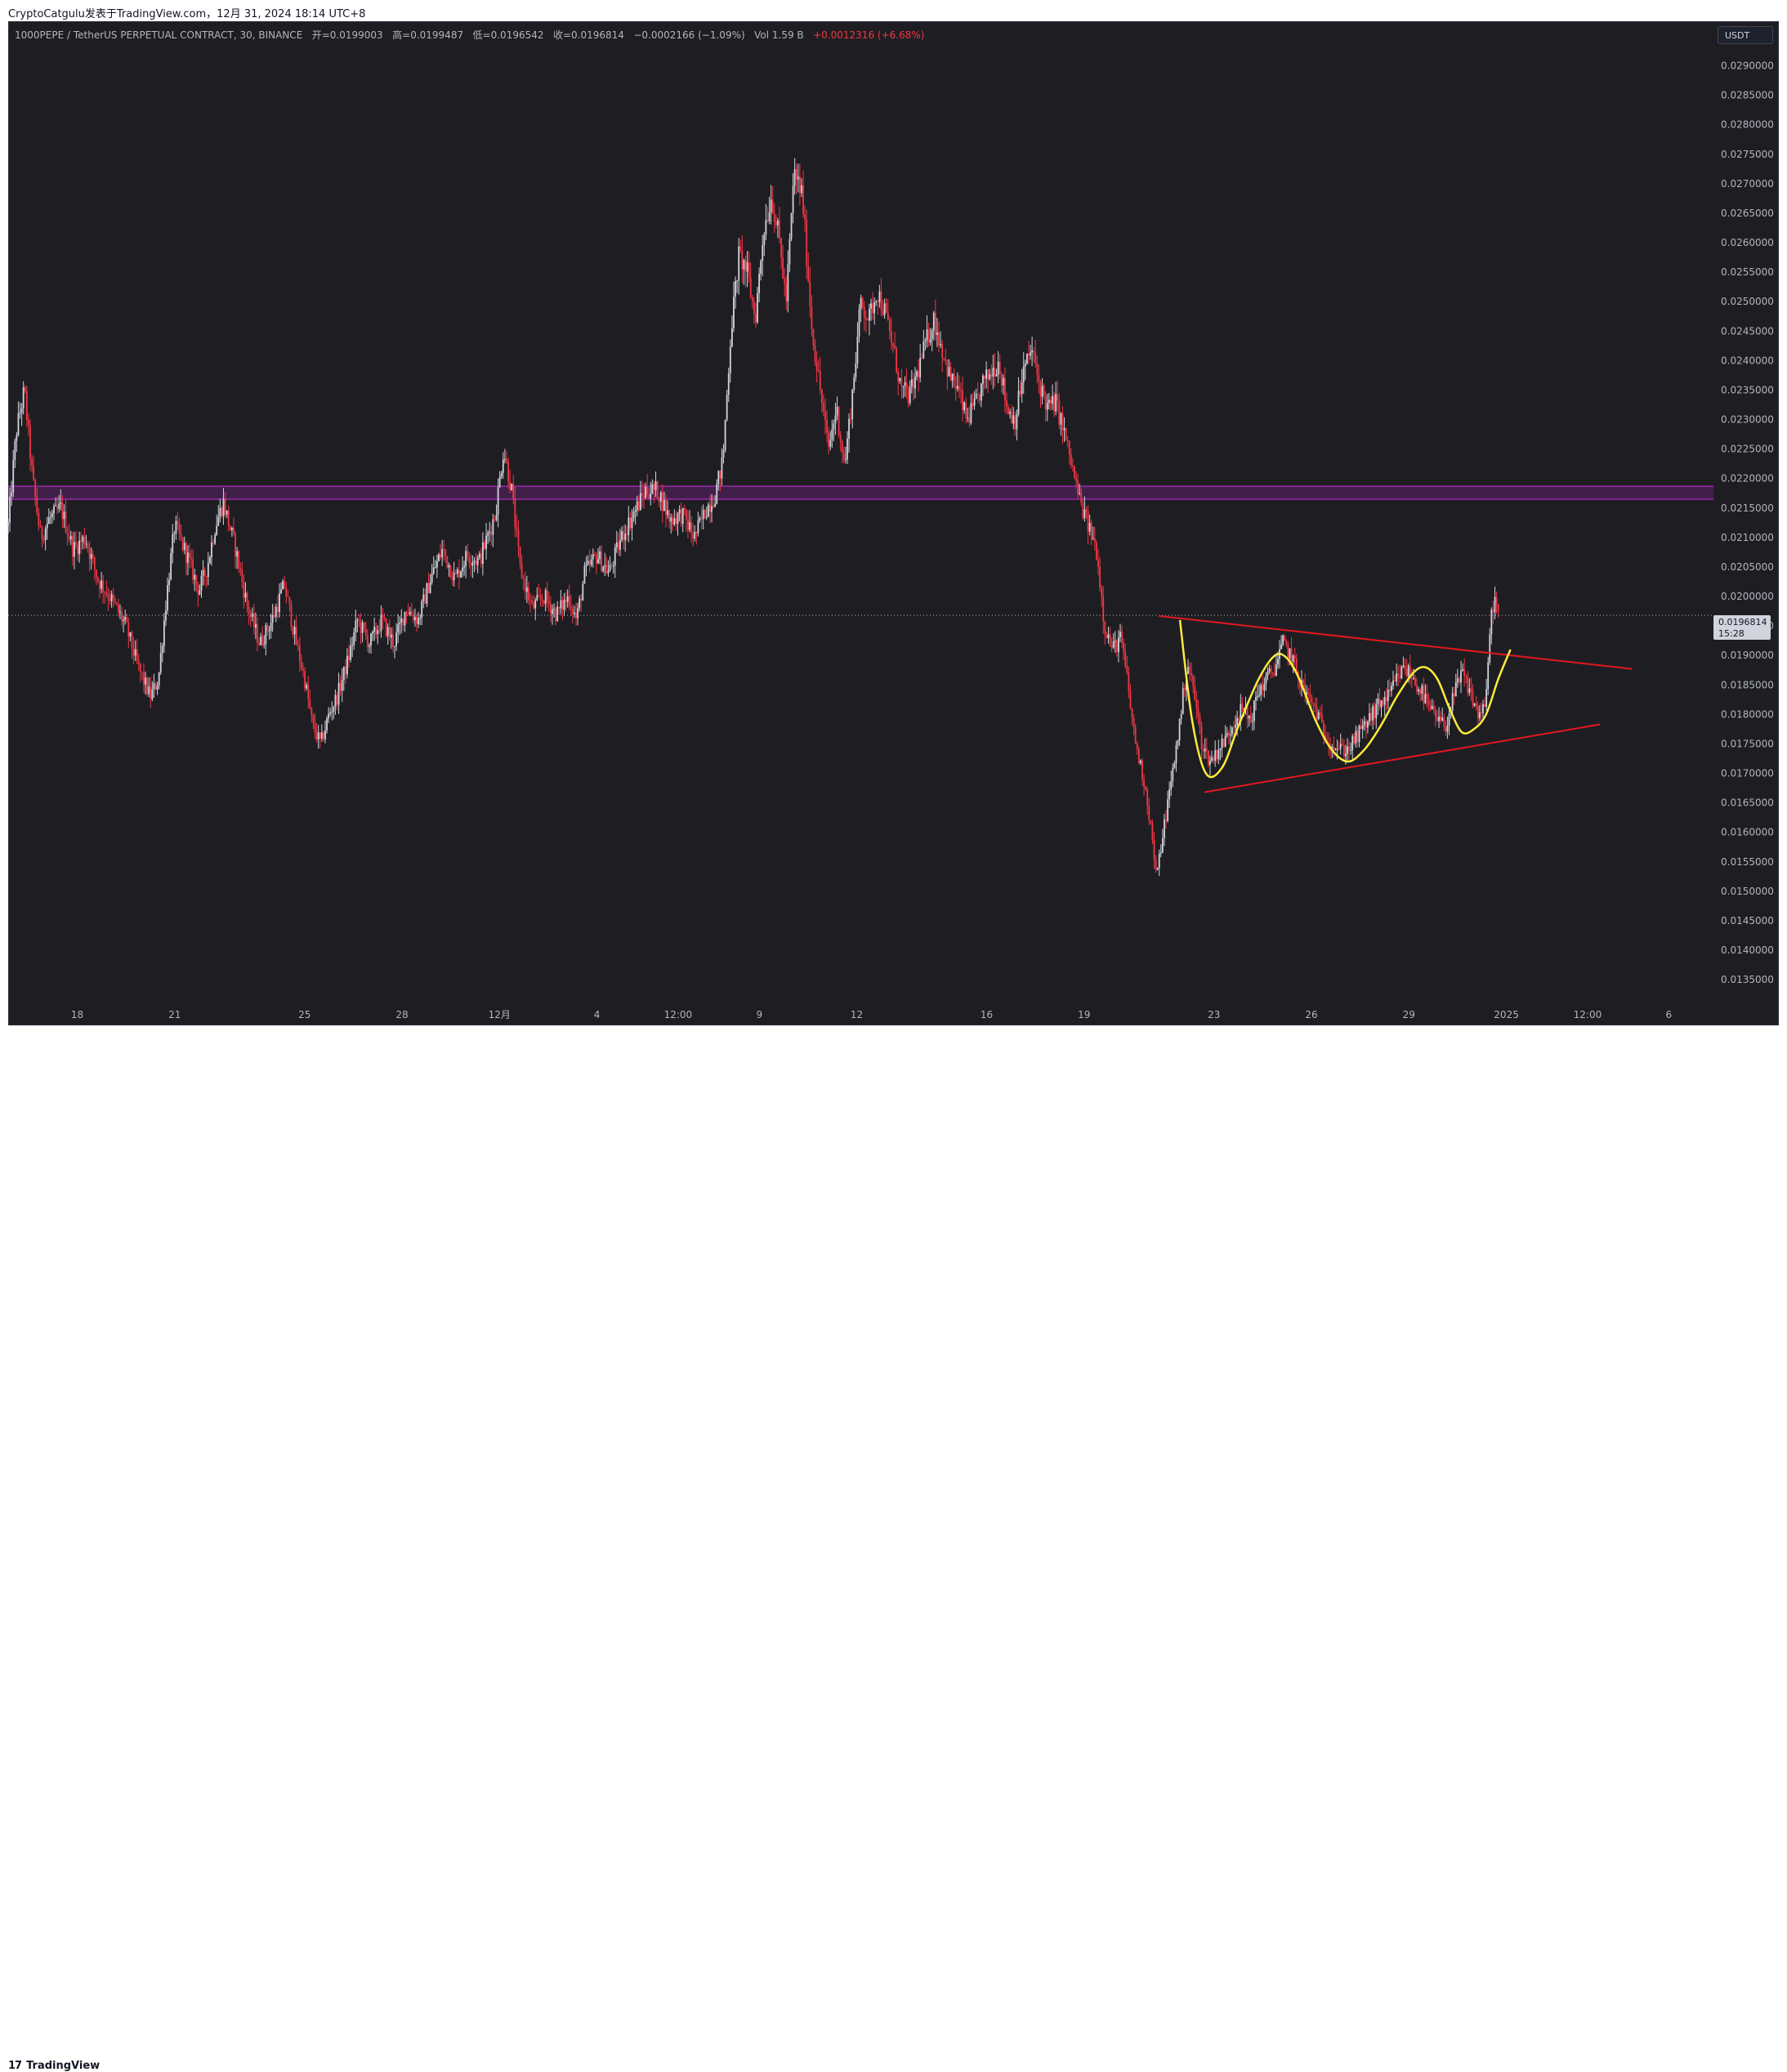 The height and width of the screenshot is (2072, 1787). I want to click on tradingview-logo: 17 TradingView, so click(54, 2066).